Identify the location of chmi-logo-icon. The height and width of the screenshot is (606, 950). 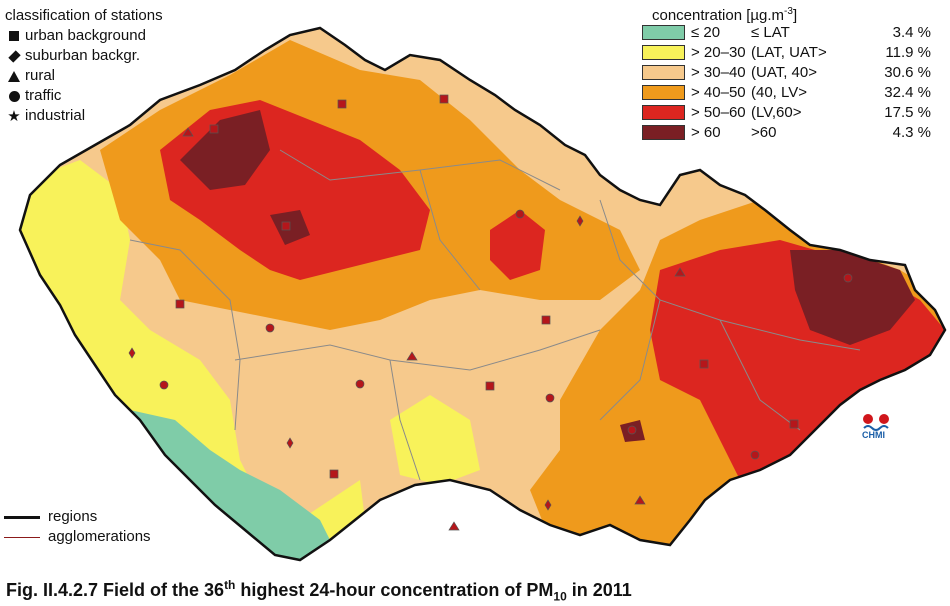
(876, 422).